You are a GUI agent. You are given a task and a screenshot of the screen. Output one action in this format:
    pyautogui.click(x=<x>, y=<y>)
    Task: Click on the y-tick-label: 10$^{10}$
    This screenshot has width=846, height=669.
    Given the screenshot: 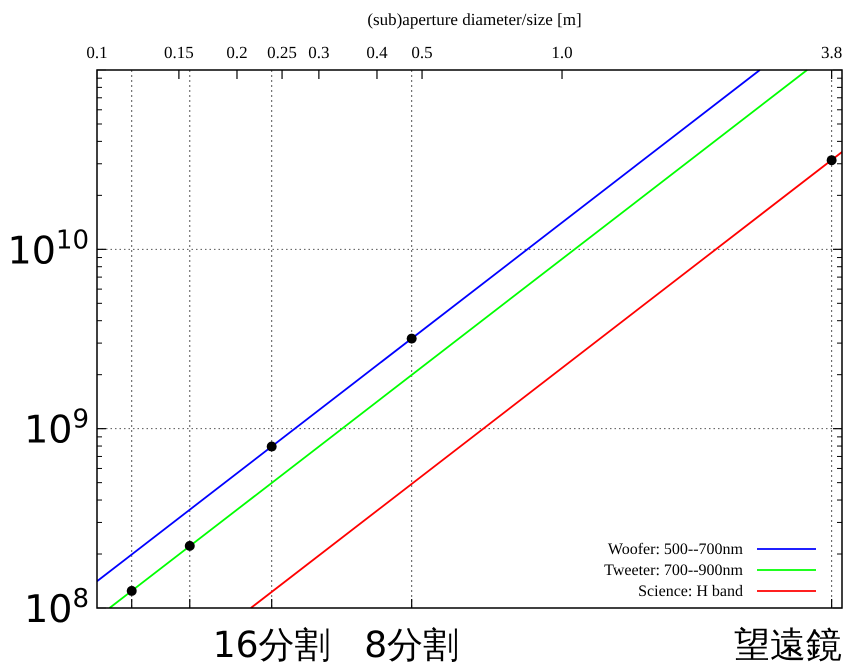 What is the action you would take?
    pyautogui.click(x=48, y=248)
    